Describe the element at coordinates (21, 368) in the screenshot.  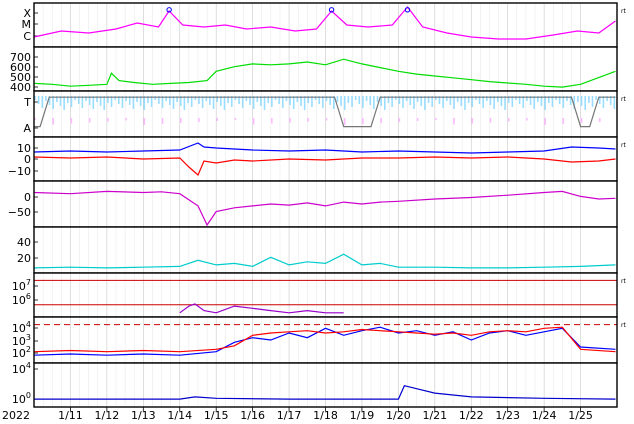
I see `y-tick-label: 10⁴` at that location.